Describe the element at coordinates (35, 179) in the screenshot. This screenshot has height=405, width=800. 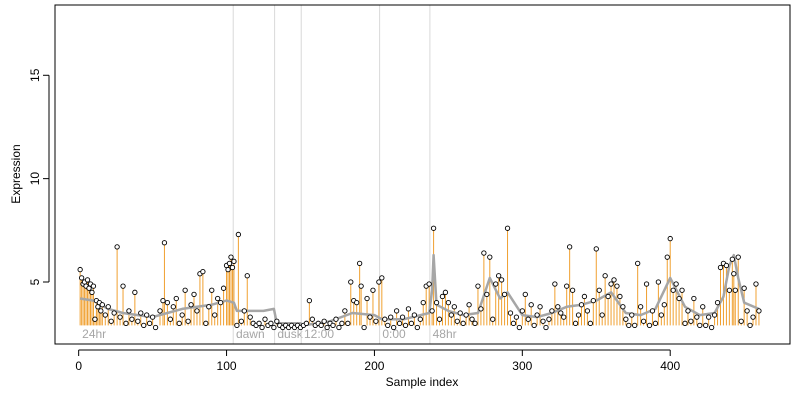
I see `y-tick-label: 10` at that location.